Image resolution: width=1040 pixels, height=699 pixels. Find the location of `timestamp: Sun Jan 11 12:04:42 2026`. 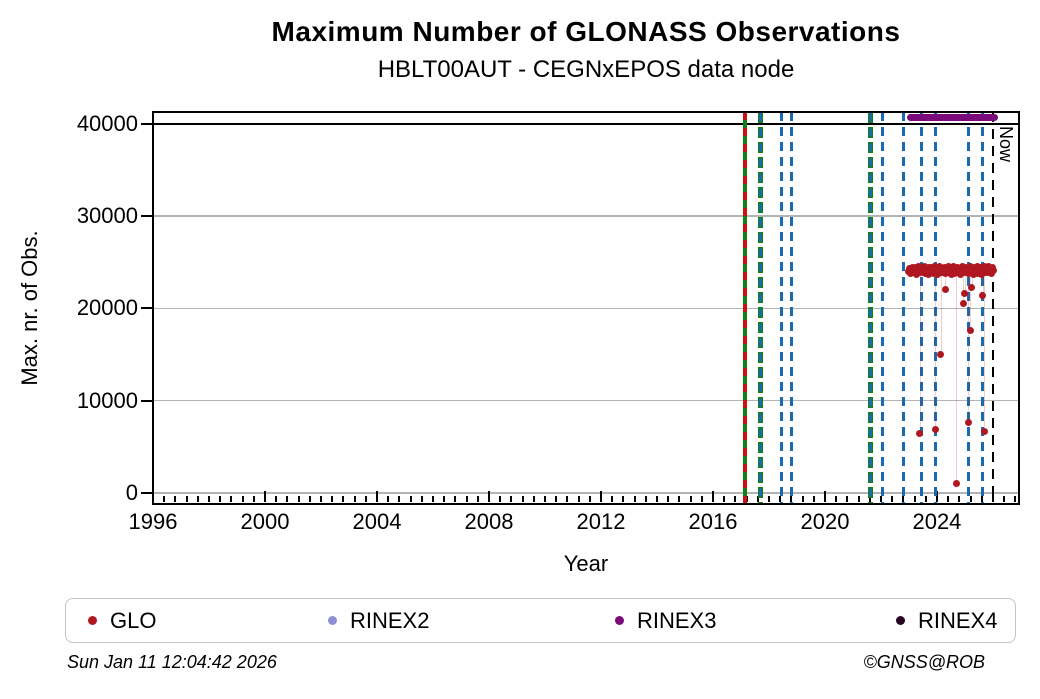

timestamp: Sun Jan 11 12:04:42 2026 is located at coordinates (172, 662).